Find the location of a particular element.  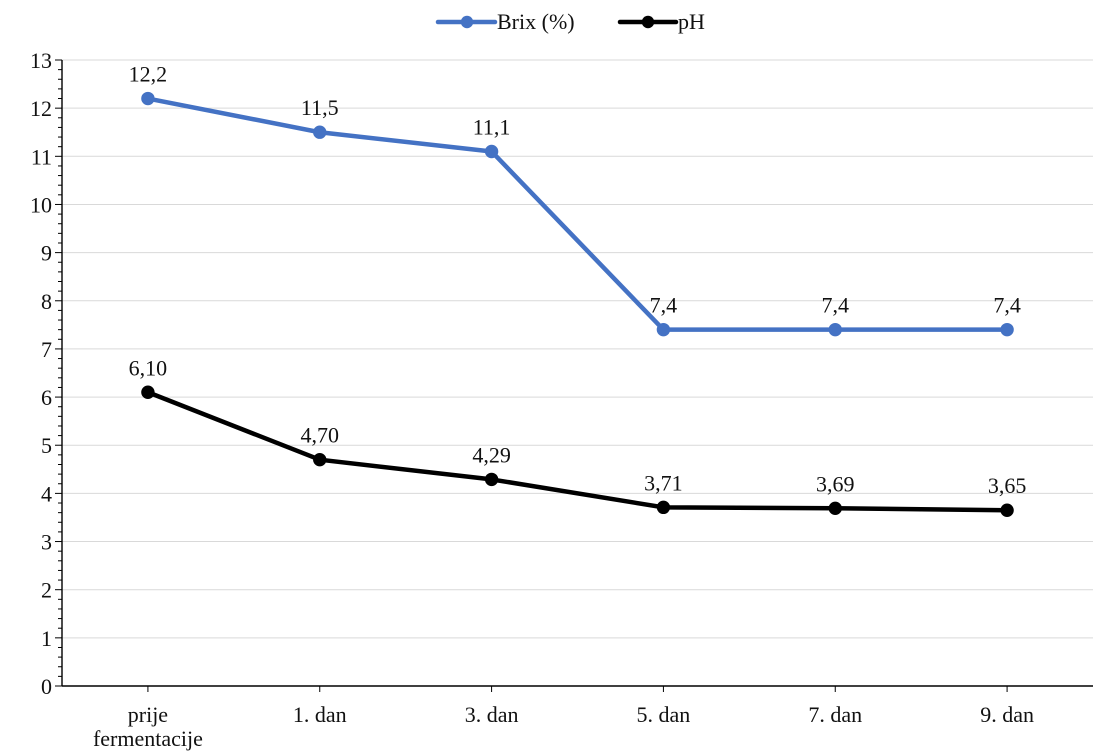

brix-data-label: 11,1 is located at coordinates (492, 126).